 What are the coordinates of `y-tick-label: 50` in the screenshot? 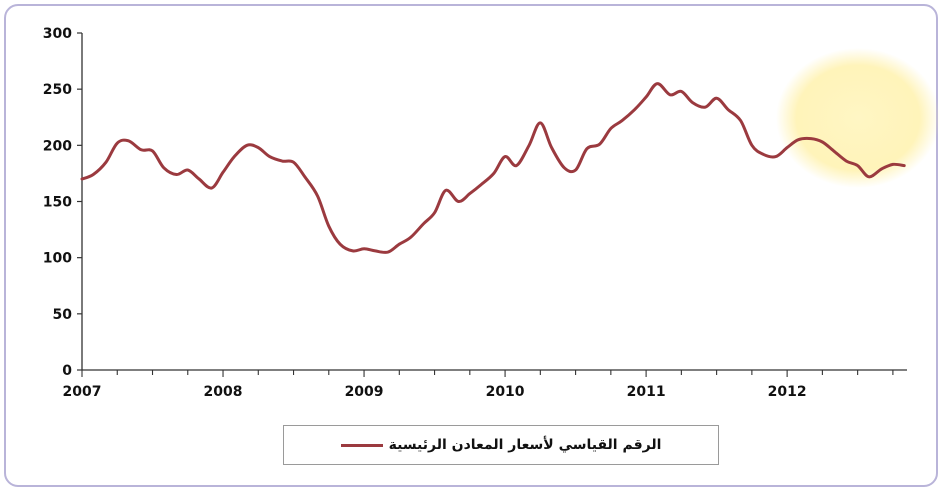 It's located at (63, 315).